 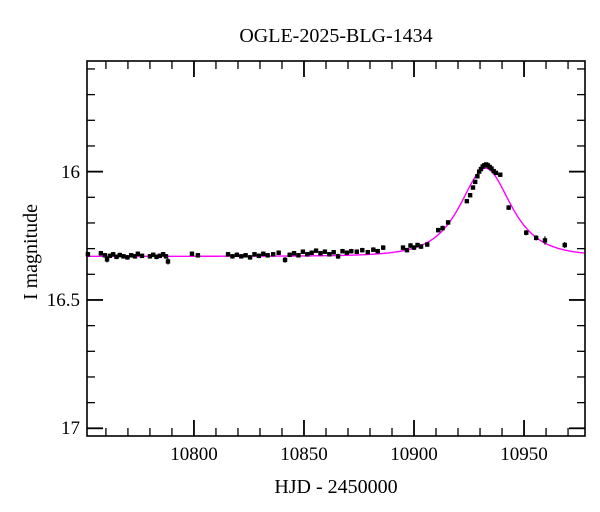 What do you see at coordinates (336, 212) in the screenshot?
I see `model-curve` at bounding box center [336, 212].